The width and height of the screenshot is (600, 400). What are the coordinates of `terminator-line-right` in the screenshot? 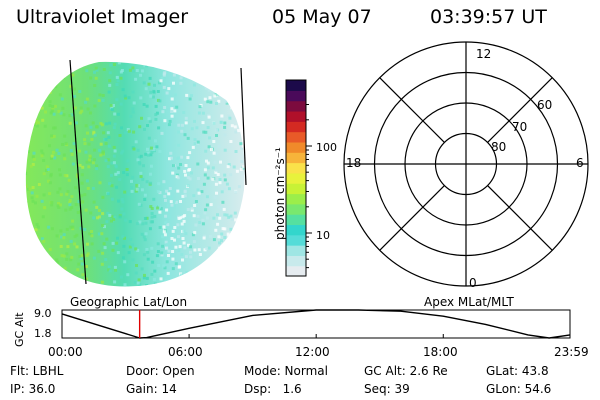 It's located at (243, 126).